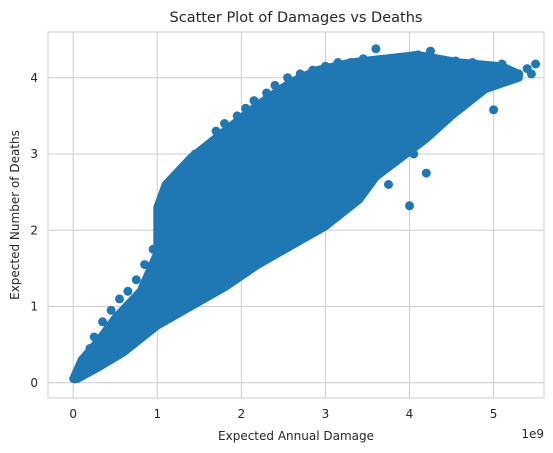  What do you see at coordinates (34, 383) in the screenshot?
I see `y-tick-label: 0` at bounding box center [34, 383].